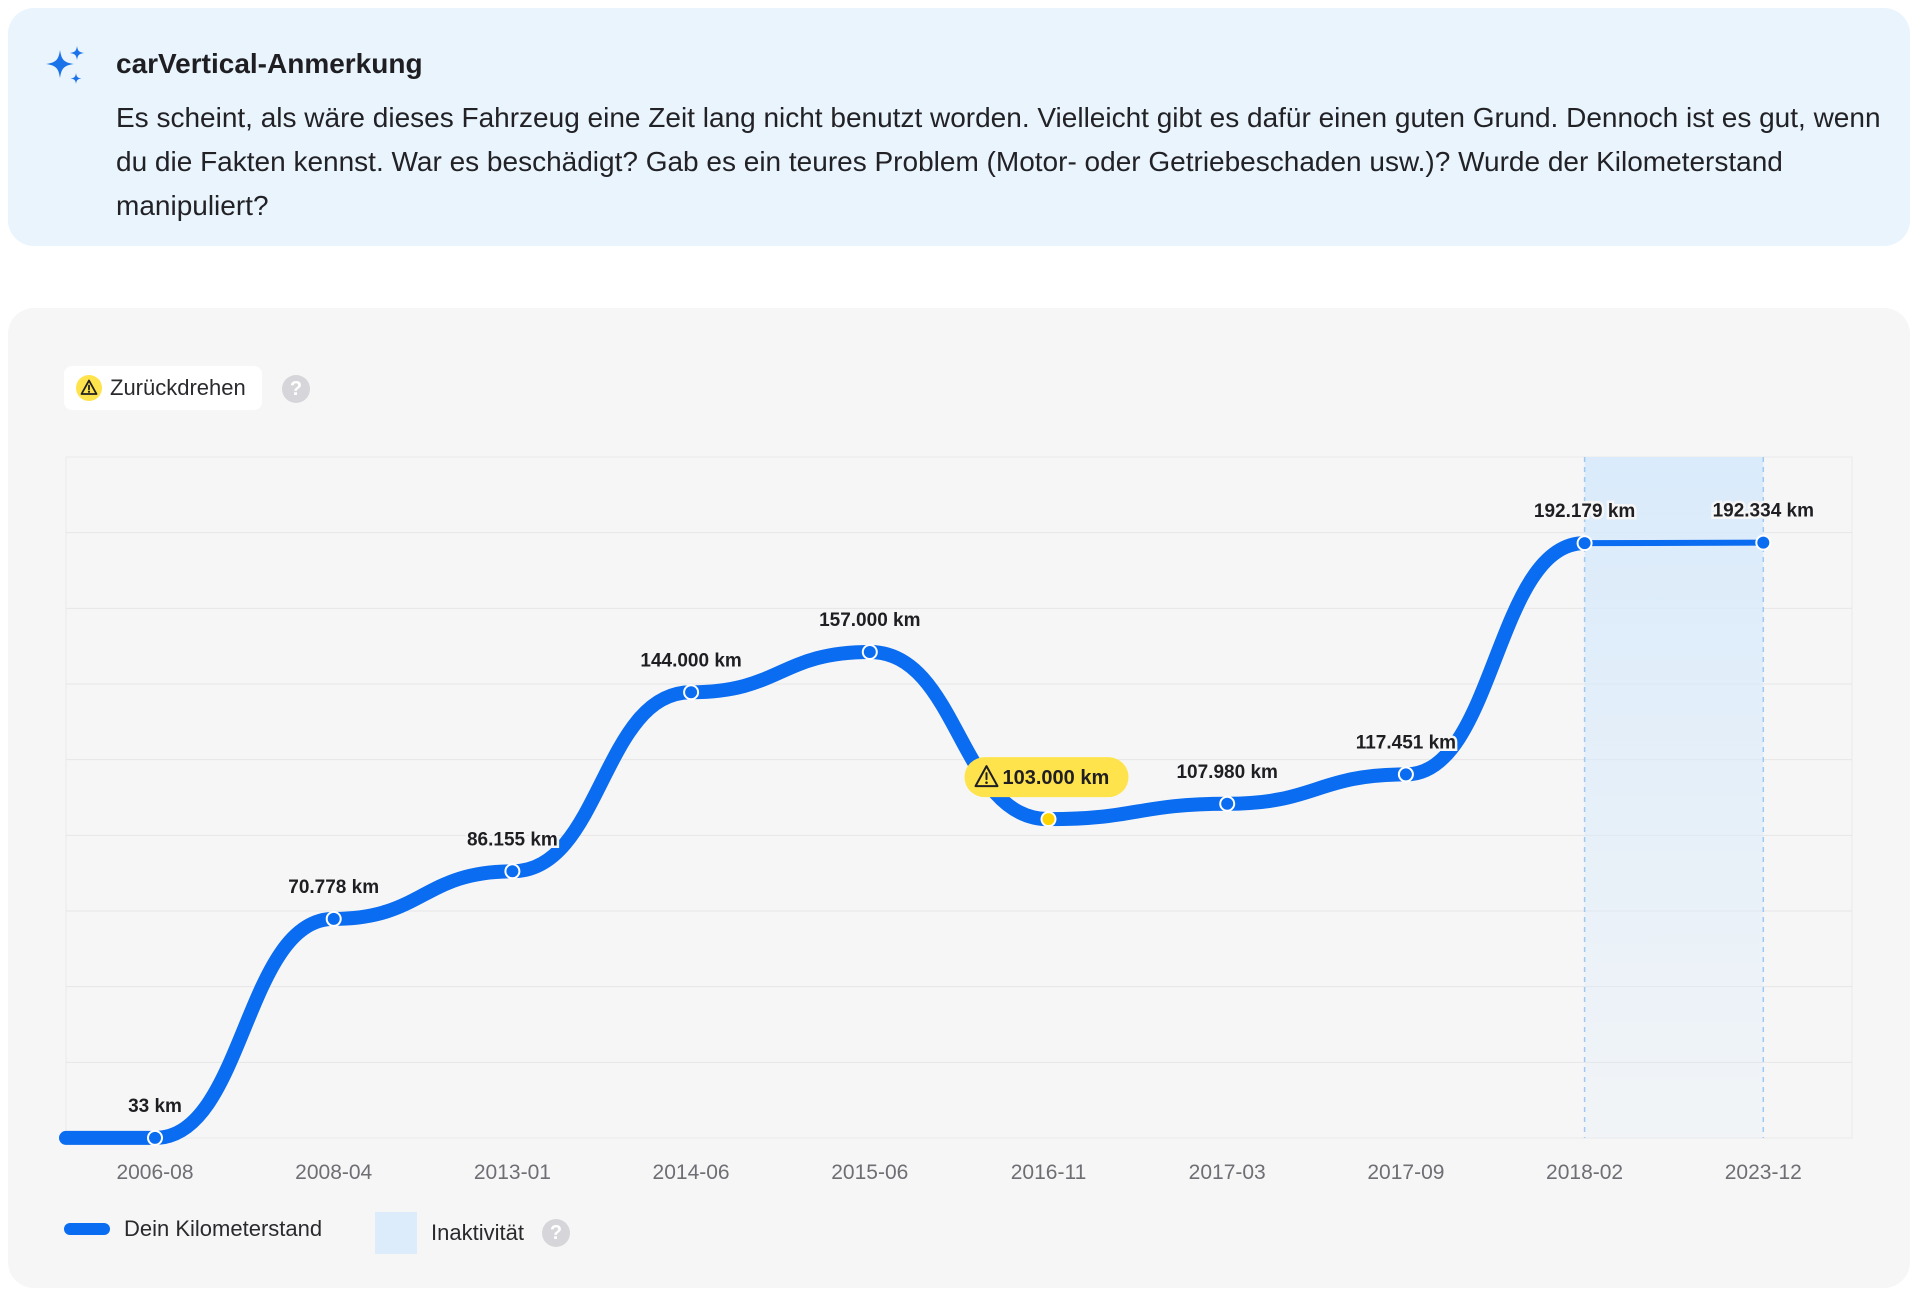 The width and height of the screenshot is (1920, 1295). I want to click on data-label: 192.334 km, so click(1763, 511).